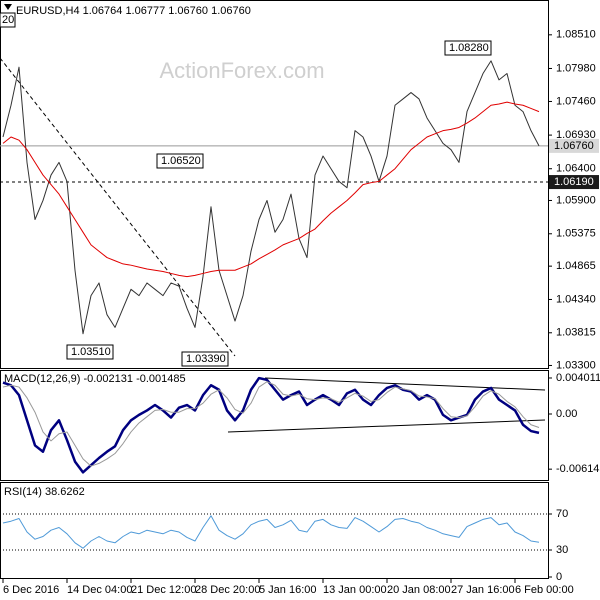  I want to click on annotation-label: 1.08280, so click(469, 48).